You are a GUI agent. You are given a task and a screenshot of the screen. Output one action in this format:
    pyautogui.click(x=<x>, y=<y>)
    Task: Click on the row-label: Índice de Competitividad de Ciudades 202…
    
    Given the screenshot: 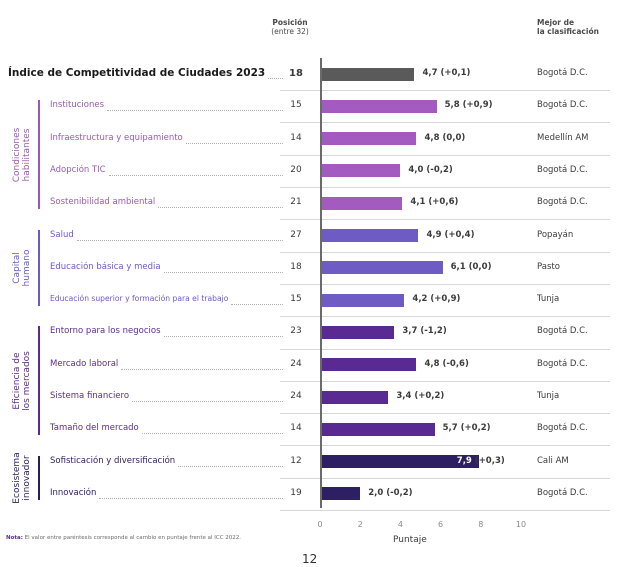 What is the action you would take?
    pyautogui.click(x=137, y=73)
    